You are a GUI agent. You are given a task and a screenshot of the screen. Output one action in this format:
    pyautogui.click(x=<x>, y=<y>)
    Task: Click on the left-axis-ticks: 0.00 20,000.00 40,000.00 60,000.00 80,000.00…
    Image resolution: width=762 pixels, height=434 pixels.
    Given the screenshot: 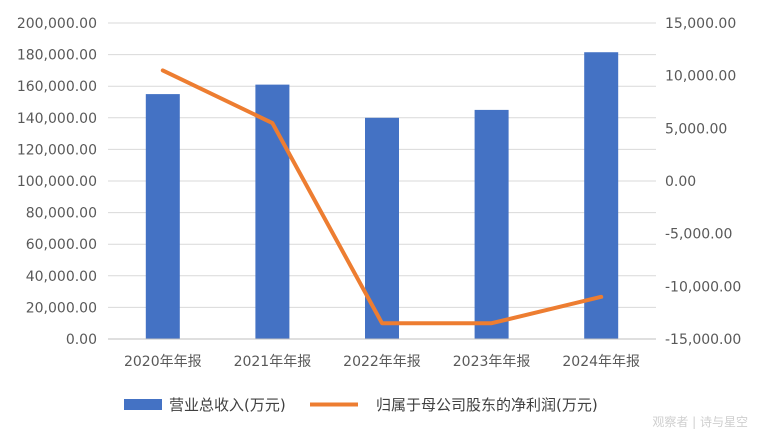 What is the action you would take?
    pyautogui.click(x=57, y=182)
    